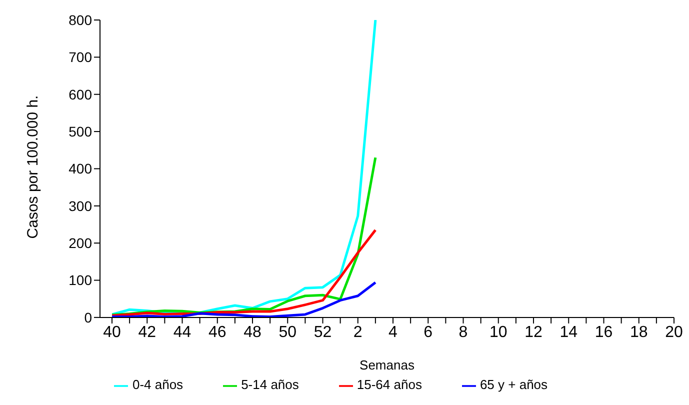  I want to click on x-tick-label: 12, so click(533, 332).